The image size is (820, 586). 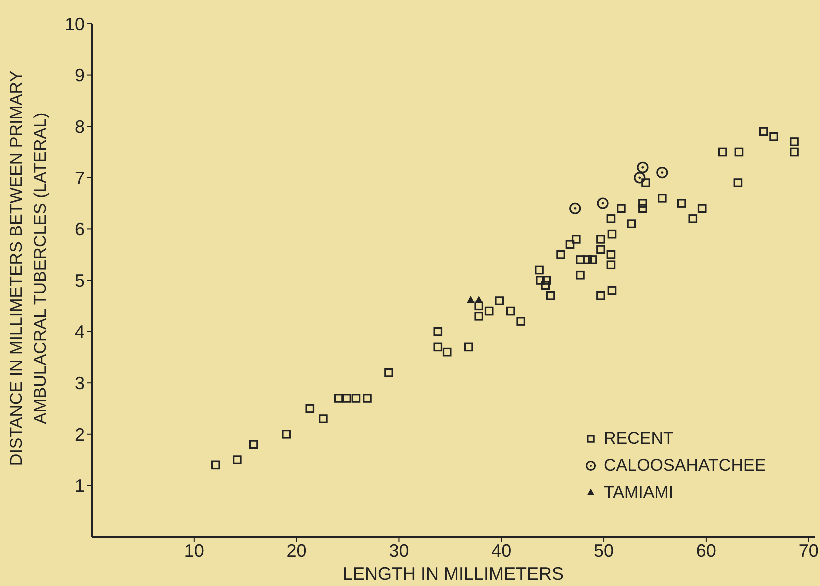 What do you see at coordinates (79, 280) in the screenshot?
I see `y-tick-label: 5` at bounding box center [79, 280].